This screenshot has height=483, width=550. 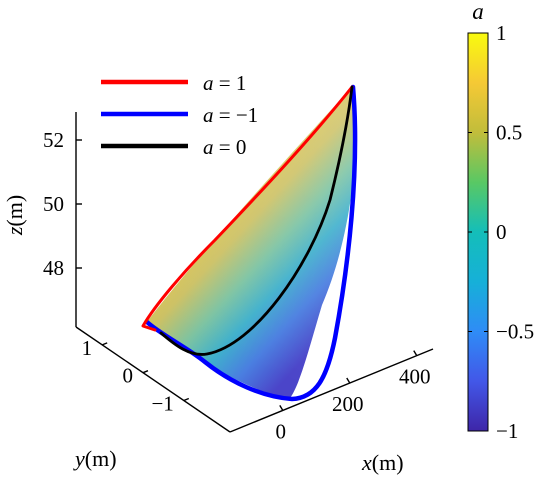 What do you see at coordinates (230, 115) in the screenshot?
I see `legend-label-a-neg1: a = −1` at bounding box center [230, 115].